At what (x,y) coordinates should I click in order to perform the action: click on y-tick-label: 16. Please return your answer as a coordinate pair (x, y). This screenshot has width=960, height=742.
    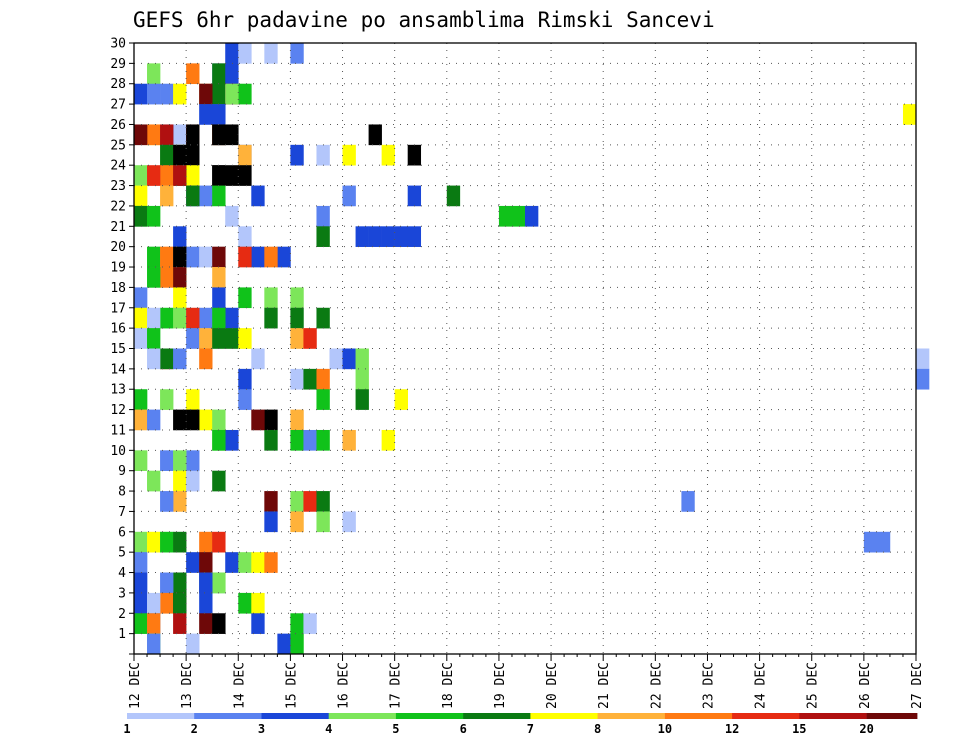
    Looking at the image, I should click on (118, 329).